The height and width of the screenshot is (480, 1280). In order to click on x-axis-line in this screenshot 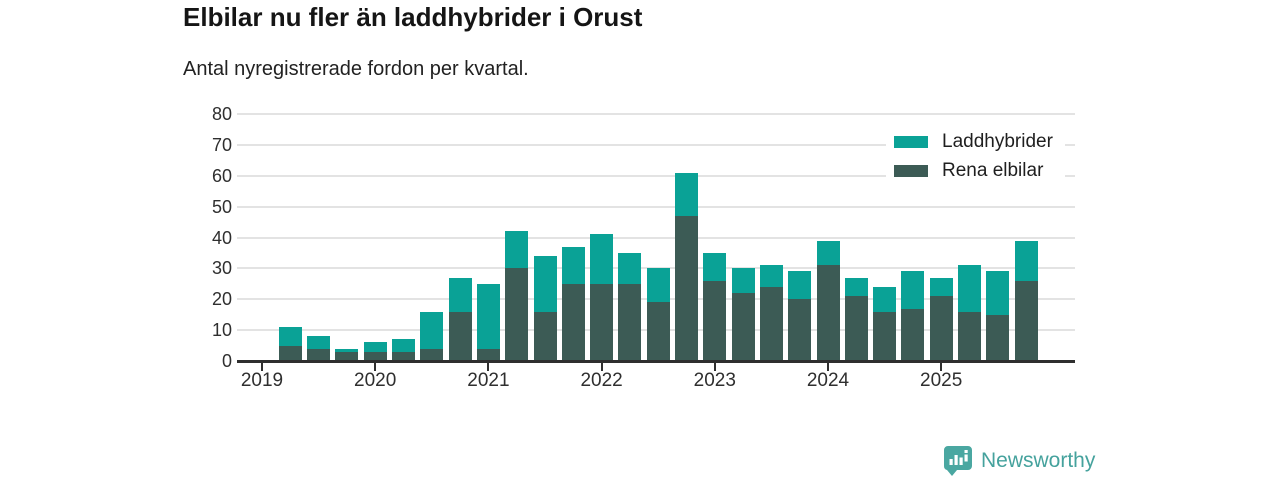, I will do `click(656, 361)`.